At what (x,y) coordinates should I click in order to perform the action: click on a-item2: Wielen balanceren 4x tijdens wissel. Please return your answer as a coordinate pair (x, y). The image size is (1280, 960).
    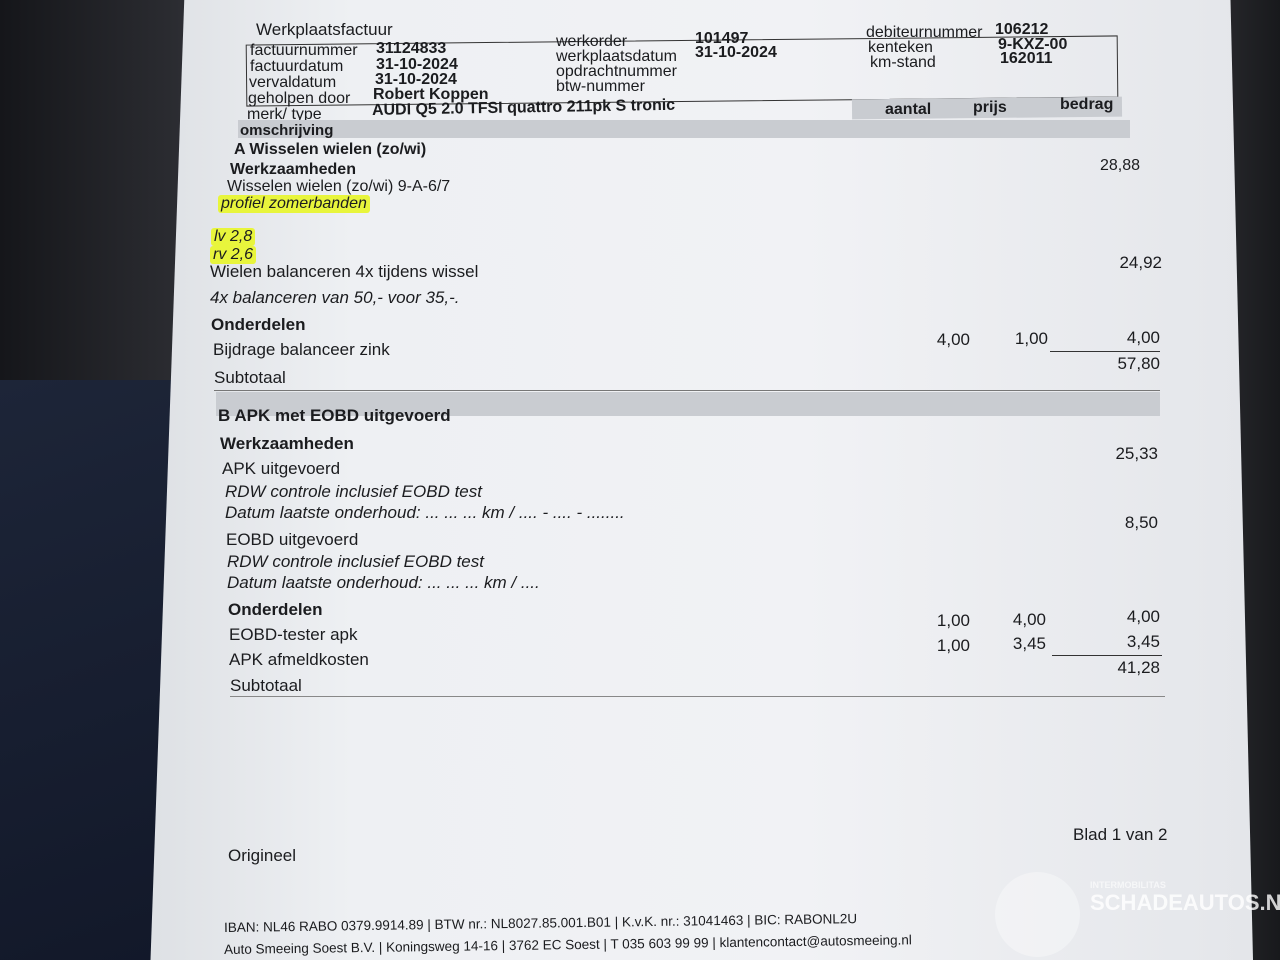
    Looking at the image, I should click on (344, 271).